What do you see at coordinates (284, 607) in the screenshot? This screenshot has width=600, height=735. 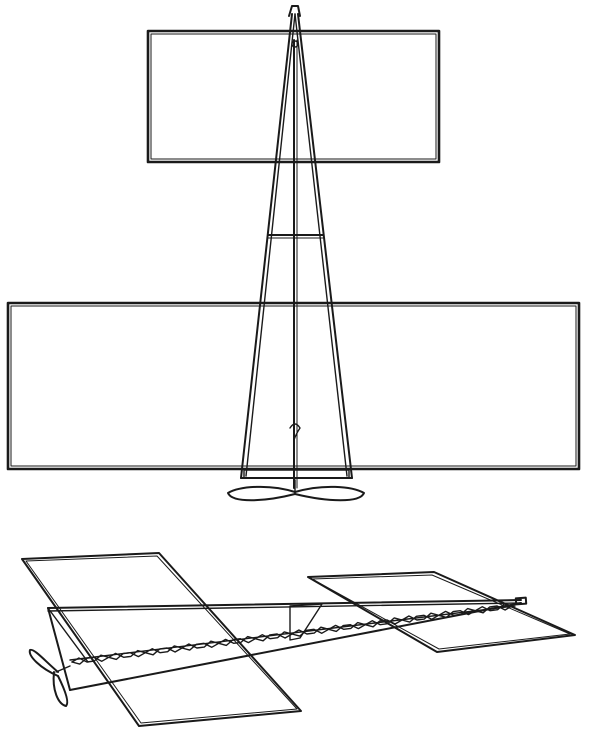 I see `persp-upper-spar-inner` at bounding box center [284, 607].